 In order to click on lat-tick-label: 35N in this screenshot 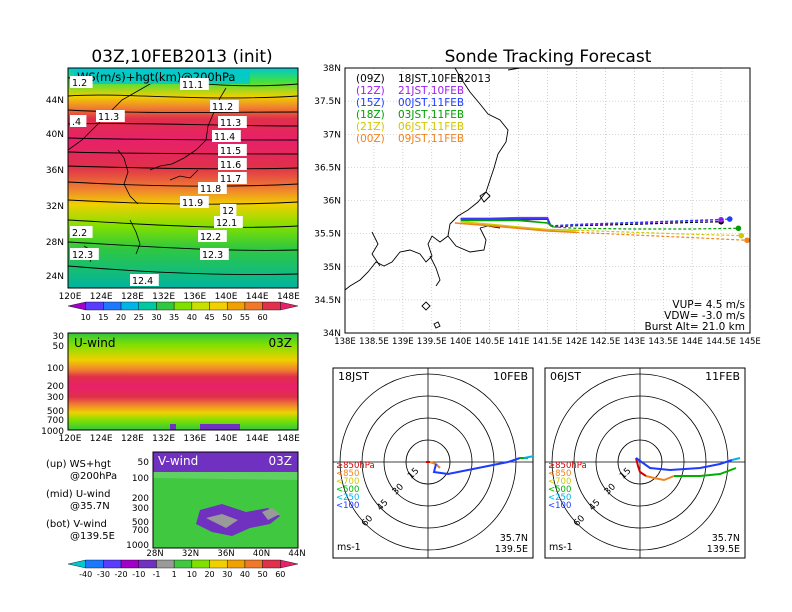, I will do `click(332, 268)`.